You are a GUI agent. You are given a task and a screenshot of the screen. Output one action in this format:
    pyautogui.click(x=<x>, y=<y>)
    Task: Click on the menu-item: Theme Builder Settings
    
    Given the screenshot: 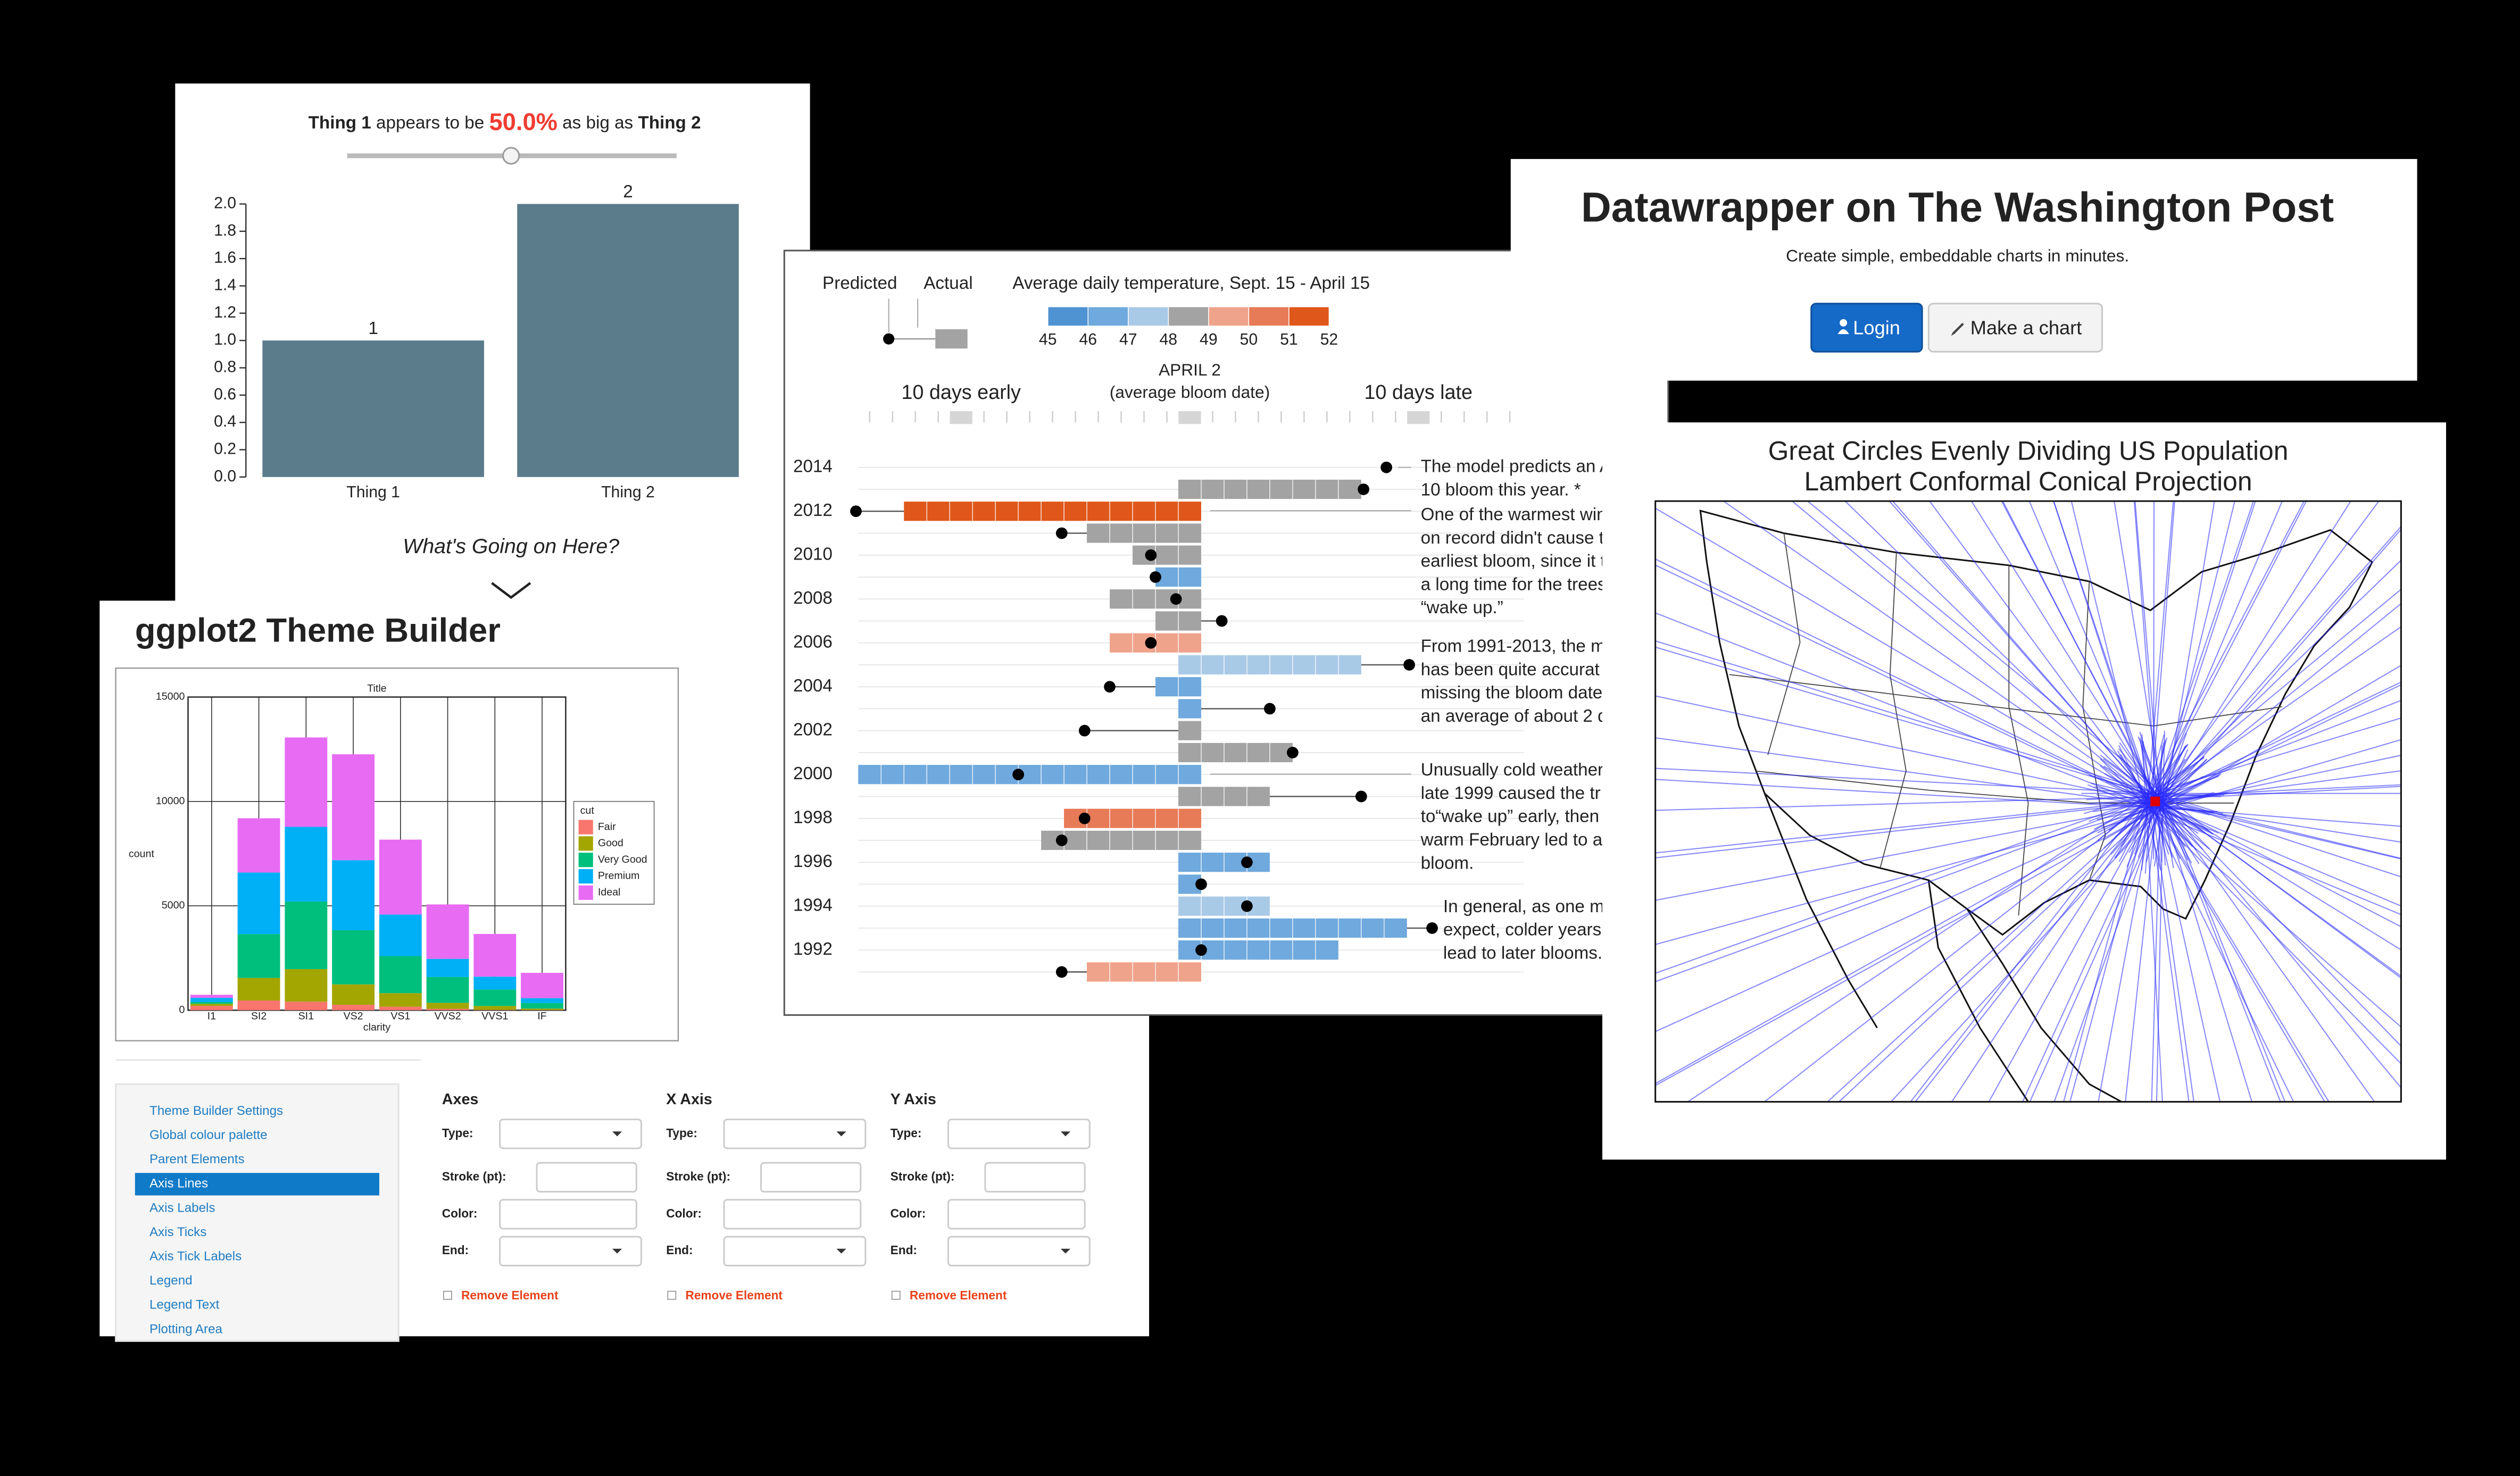 What is the action you would take?
    pyautogui.click(x=216, y=1111)
    